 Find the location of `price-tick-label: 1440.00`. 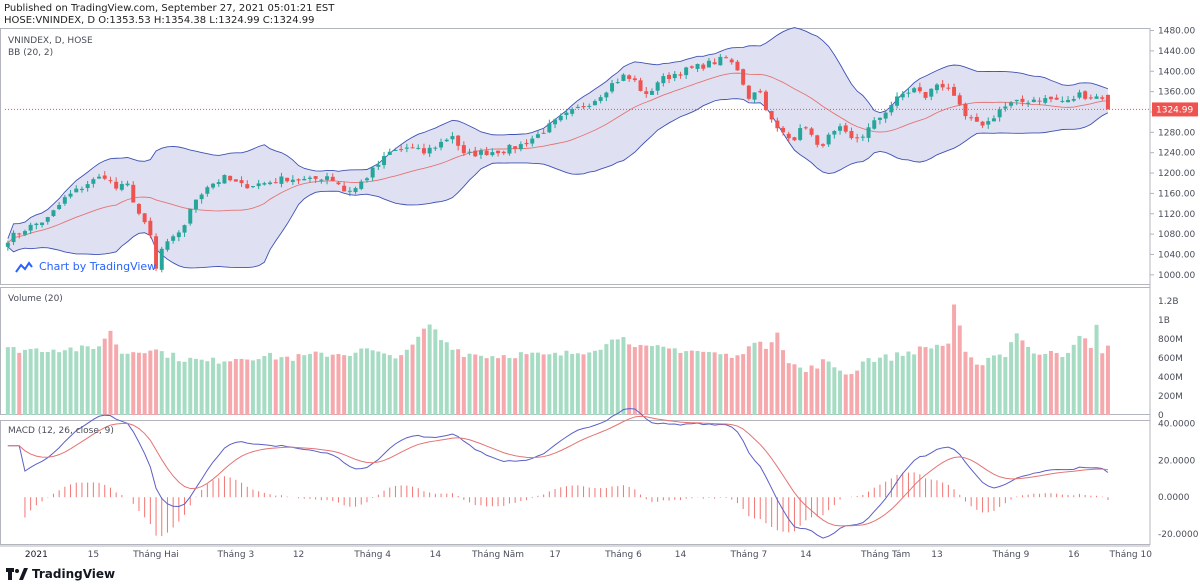

price-tick-label: 1440.00 is located at coordinates (1176, 52).